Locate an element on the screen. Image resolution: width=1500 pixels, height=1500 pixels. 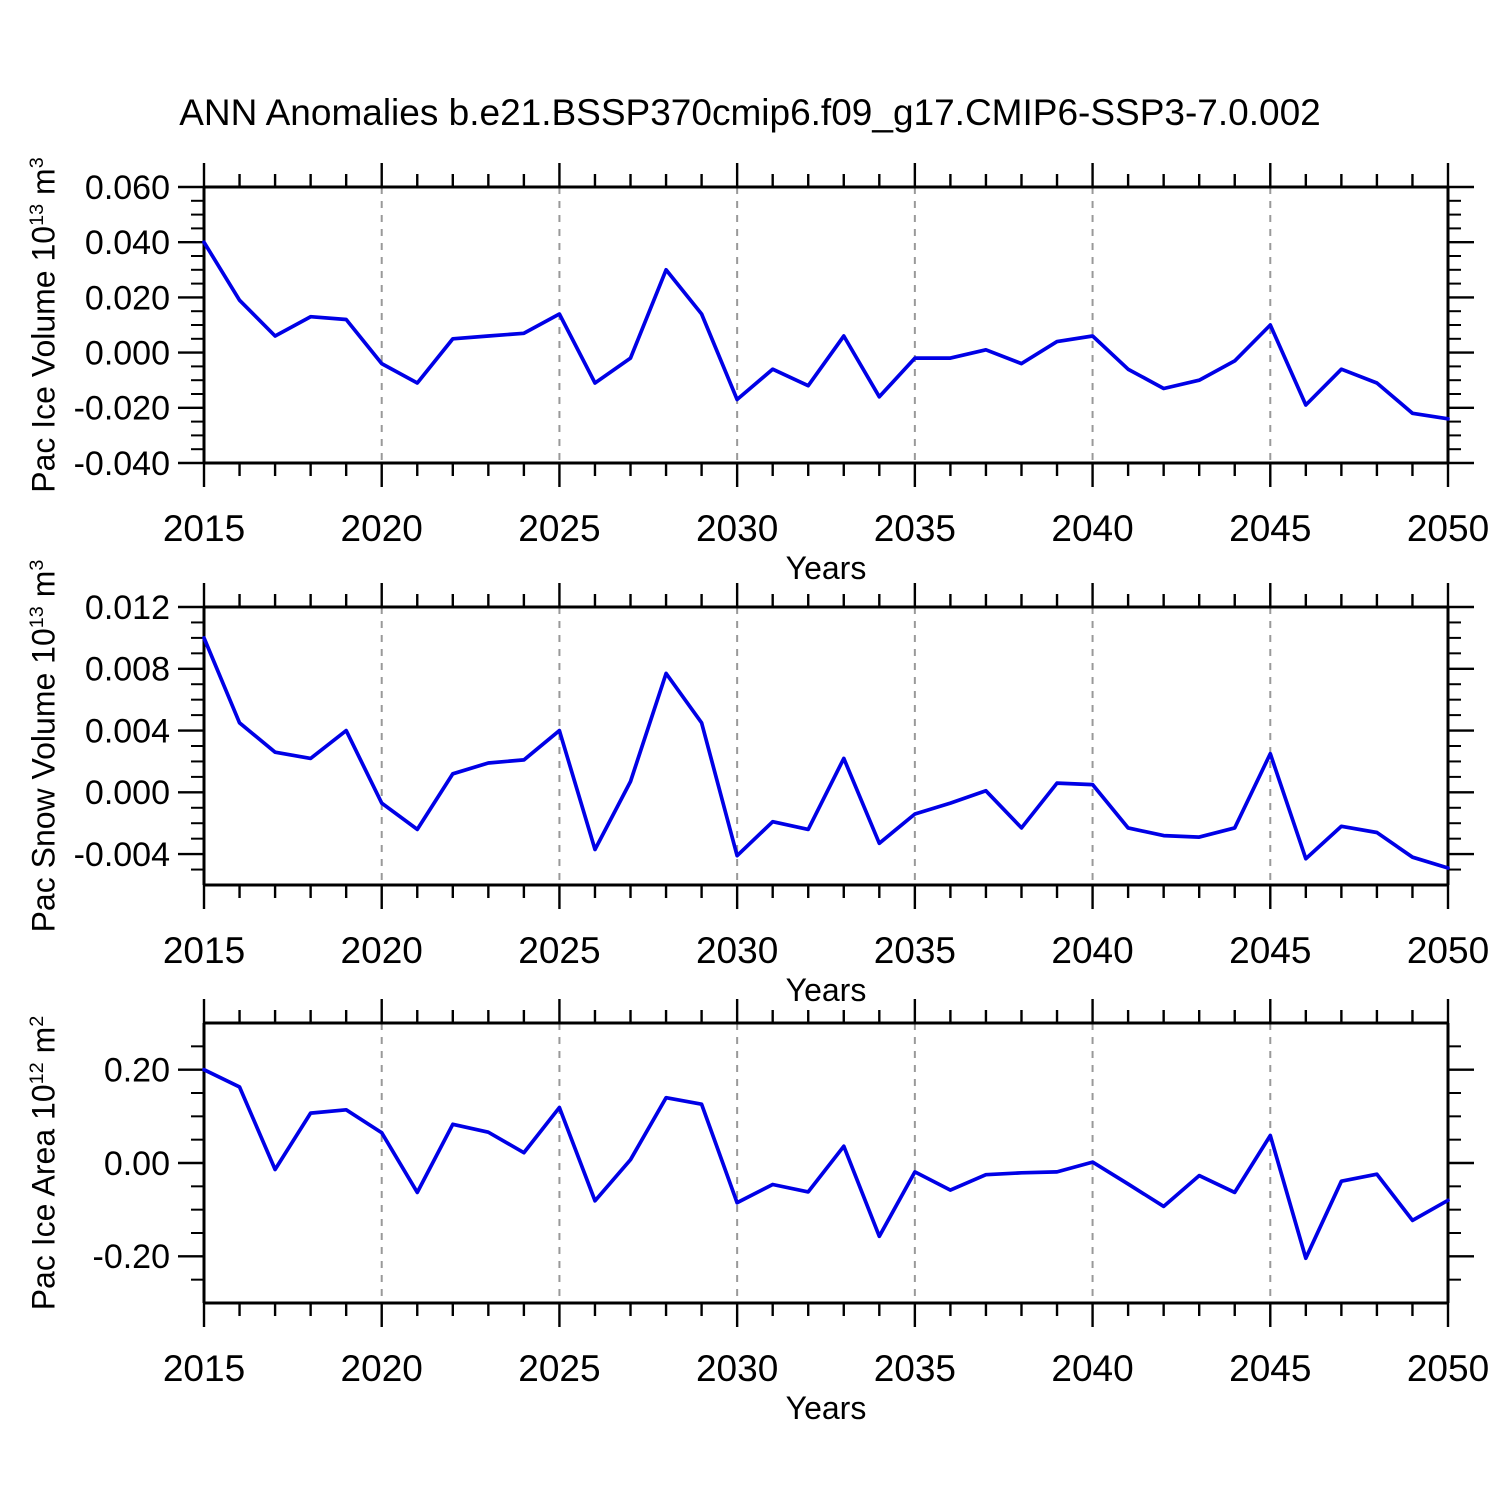
y-tick-label: -0.020 is located at coordinates (122, 409).